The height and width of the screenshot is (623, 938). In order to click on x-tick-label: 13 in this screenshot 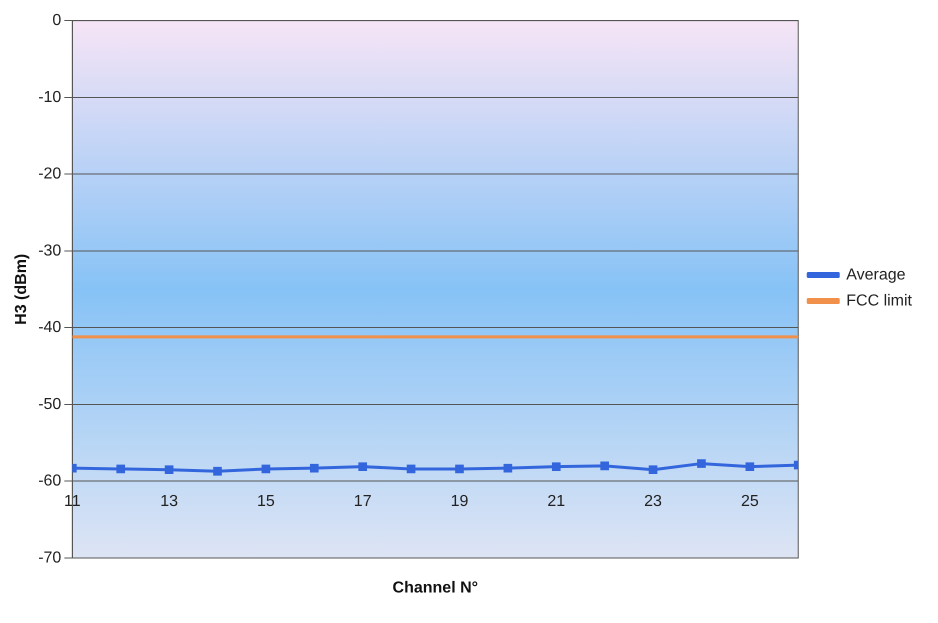, I will do `click(169, 501)`.